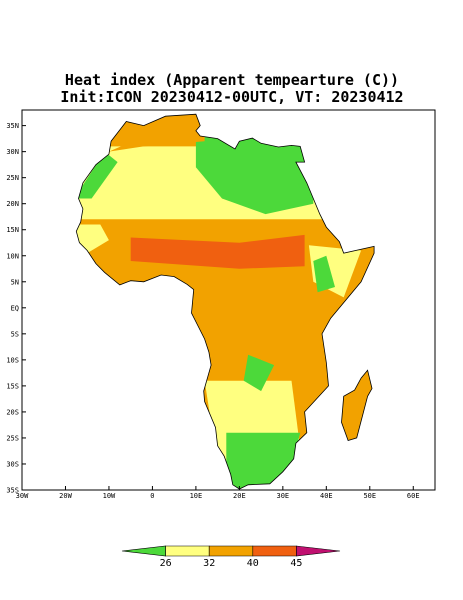 Image resolution: width=463 pixels, height=600 pixels. I want to click on x-tick-label: 20E, so click(239, 496).